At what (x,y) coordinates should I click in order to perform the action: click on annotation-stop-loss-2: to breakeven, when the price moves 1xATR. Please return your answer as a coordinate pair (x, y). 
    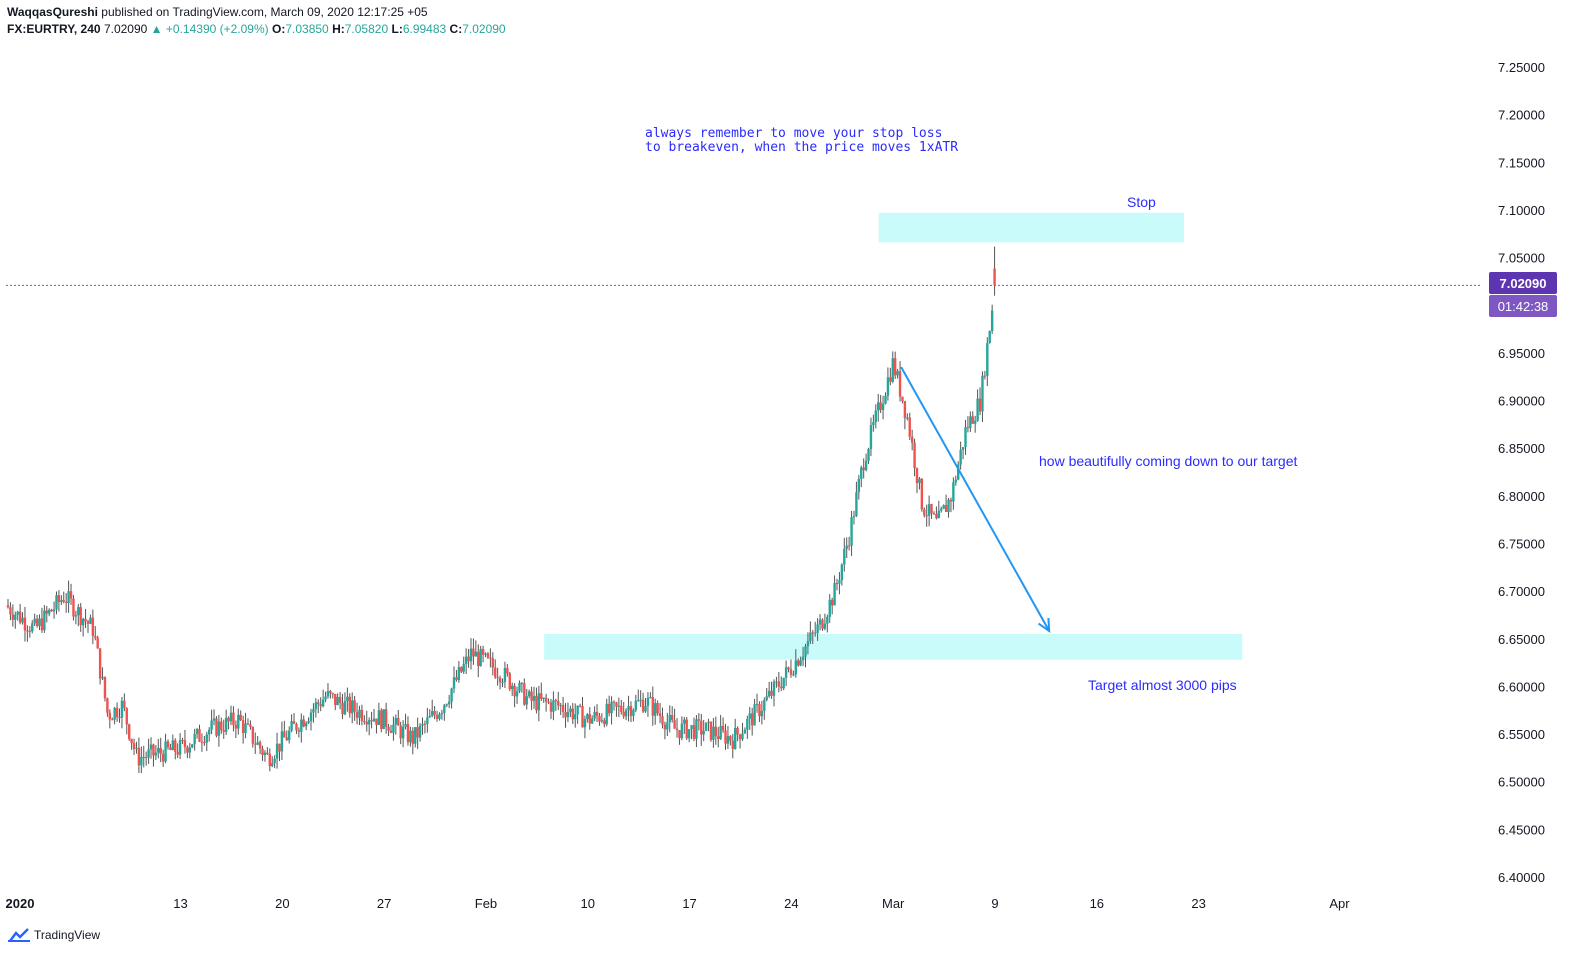
    Looking at the image, I should click on (801, 147).